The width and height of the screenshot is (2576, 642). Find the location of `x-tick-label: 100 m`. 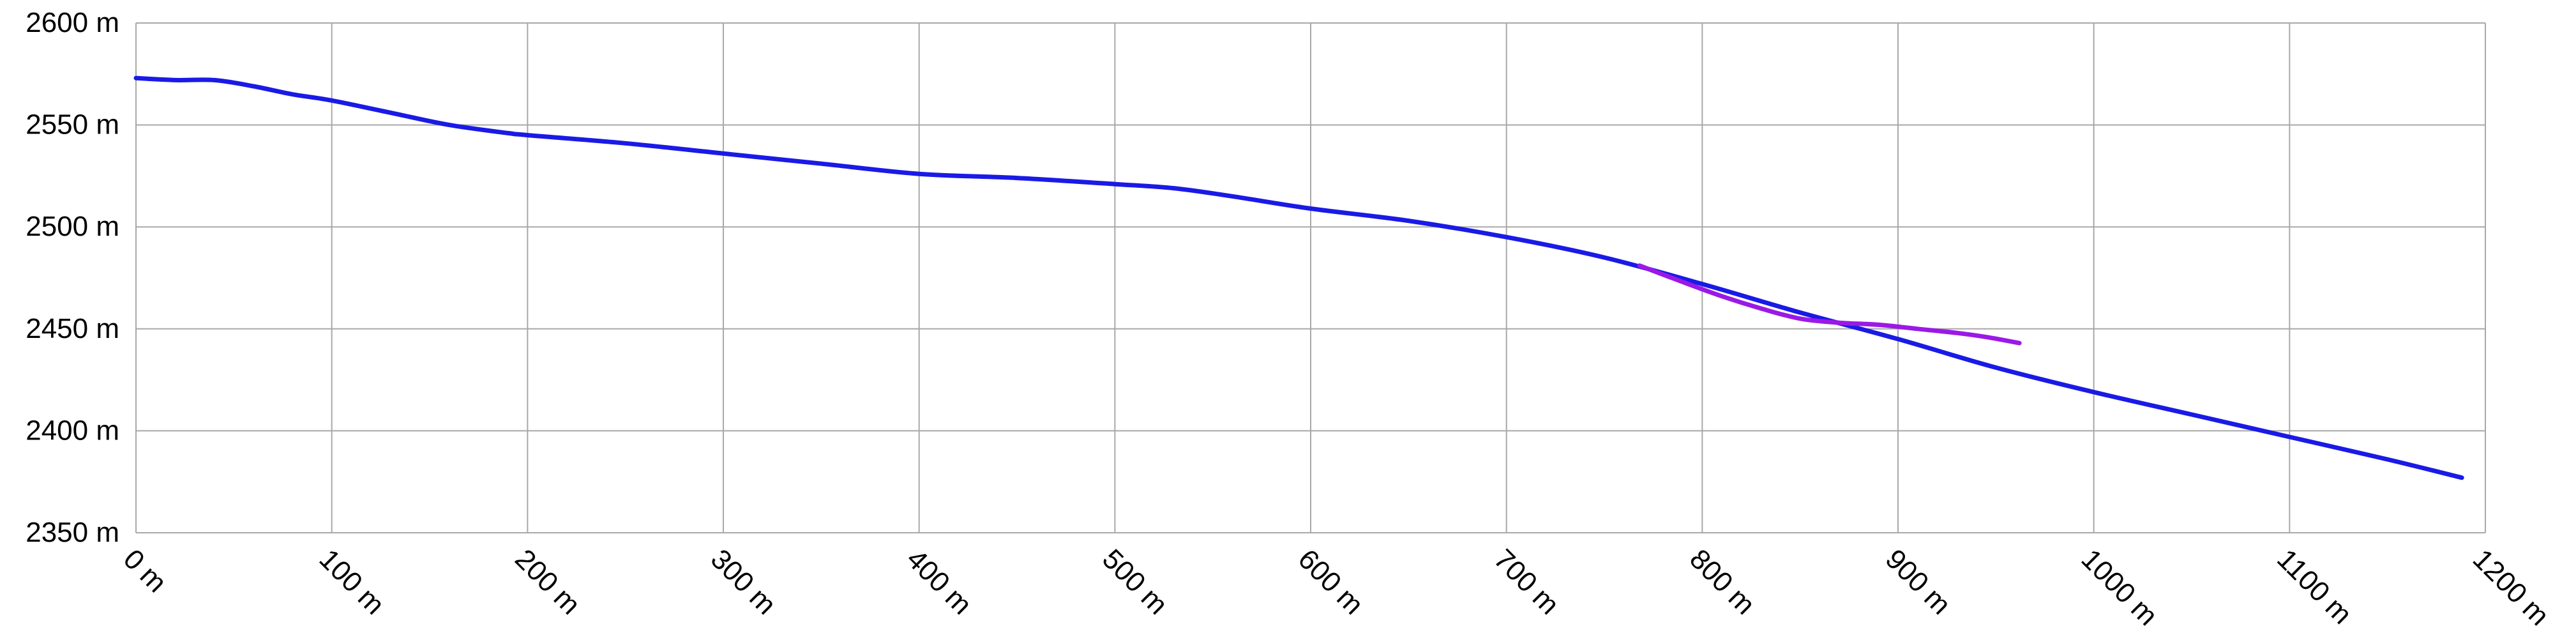

x-tick-label: 100 m is located at coordinates (352, 581).